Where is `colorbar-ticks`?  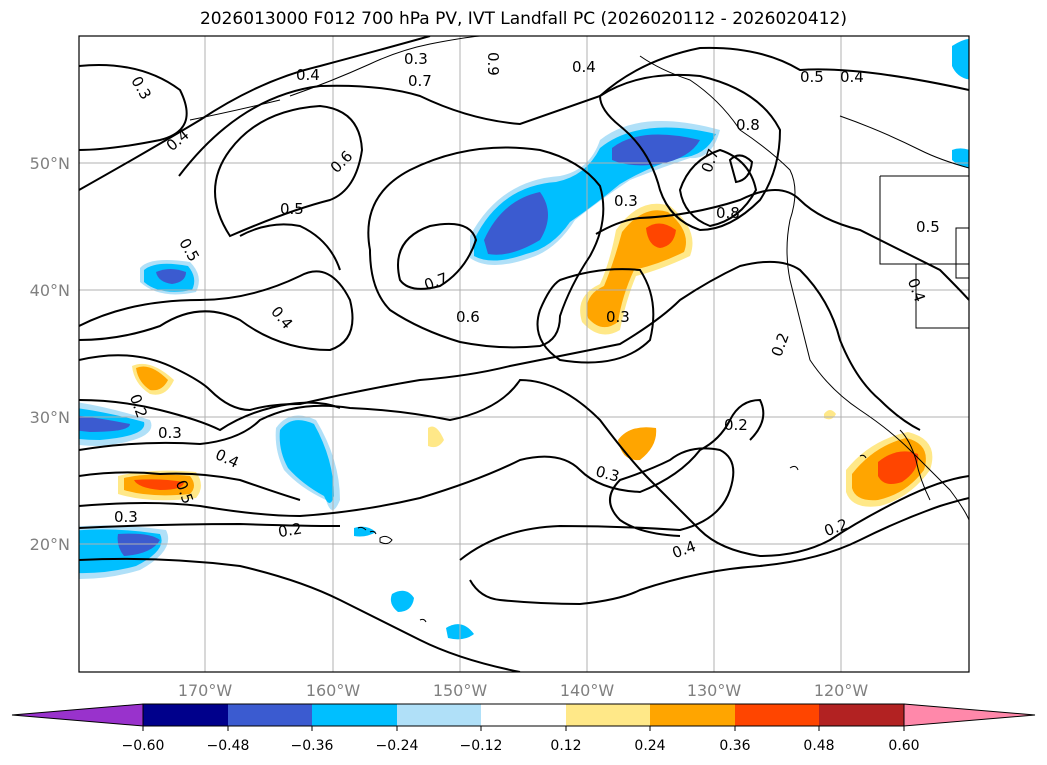
colorbar-ticks is located at coordinates (523, 728).